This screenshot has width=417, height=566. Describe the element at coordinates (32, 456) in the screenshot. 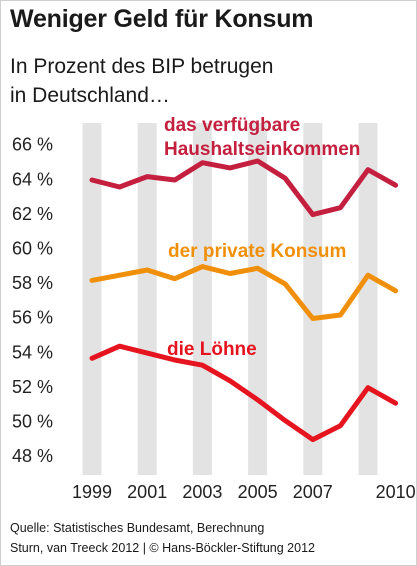

I see `y-tick-label: 48 %` at that location.